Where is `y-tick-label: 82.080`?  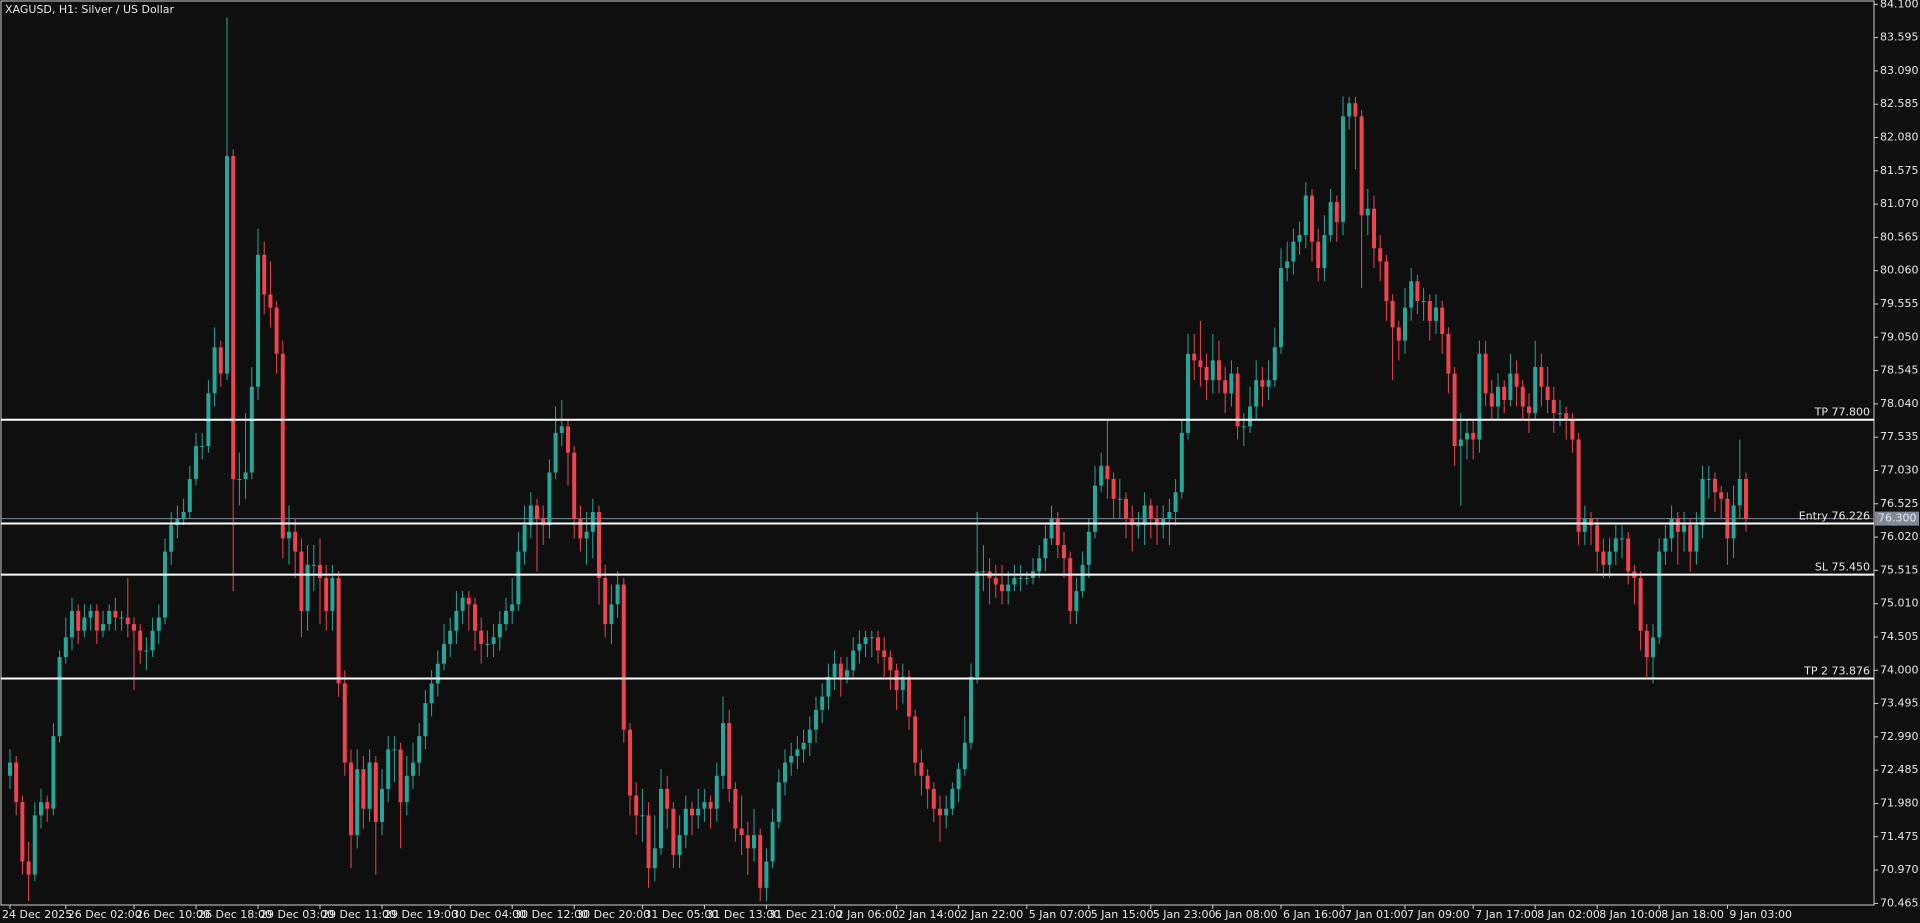
y-tick-label: 82.080 is located at coordinates (1899, 137).